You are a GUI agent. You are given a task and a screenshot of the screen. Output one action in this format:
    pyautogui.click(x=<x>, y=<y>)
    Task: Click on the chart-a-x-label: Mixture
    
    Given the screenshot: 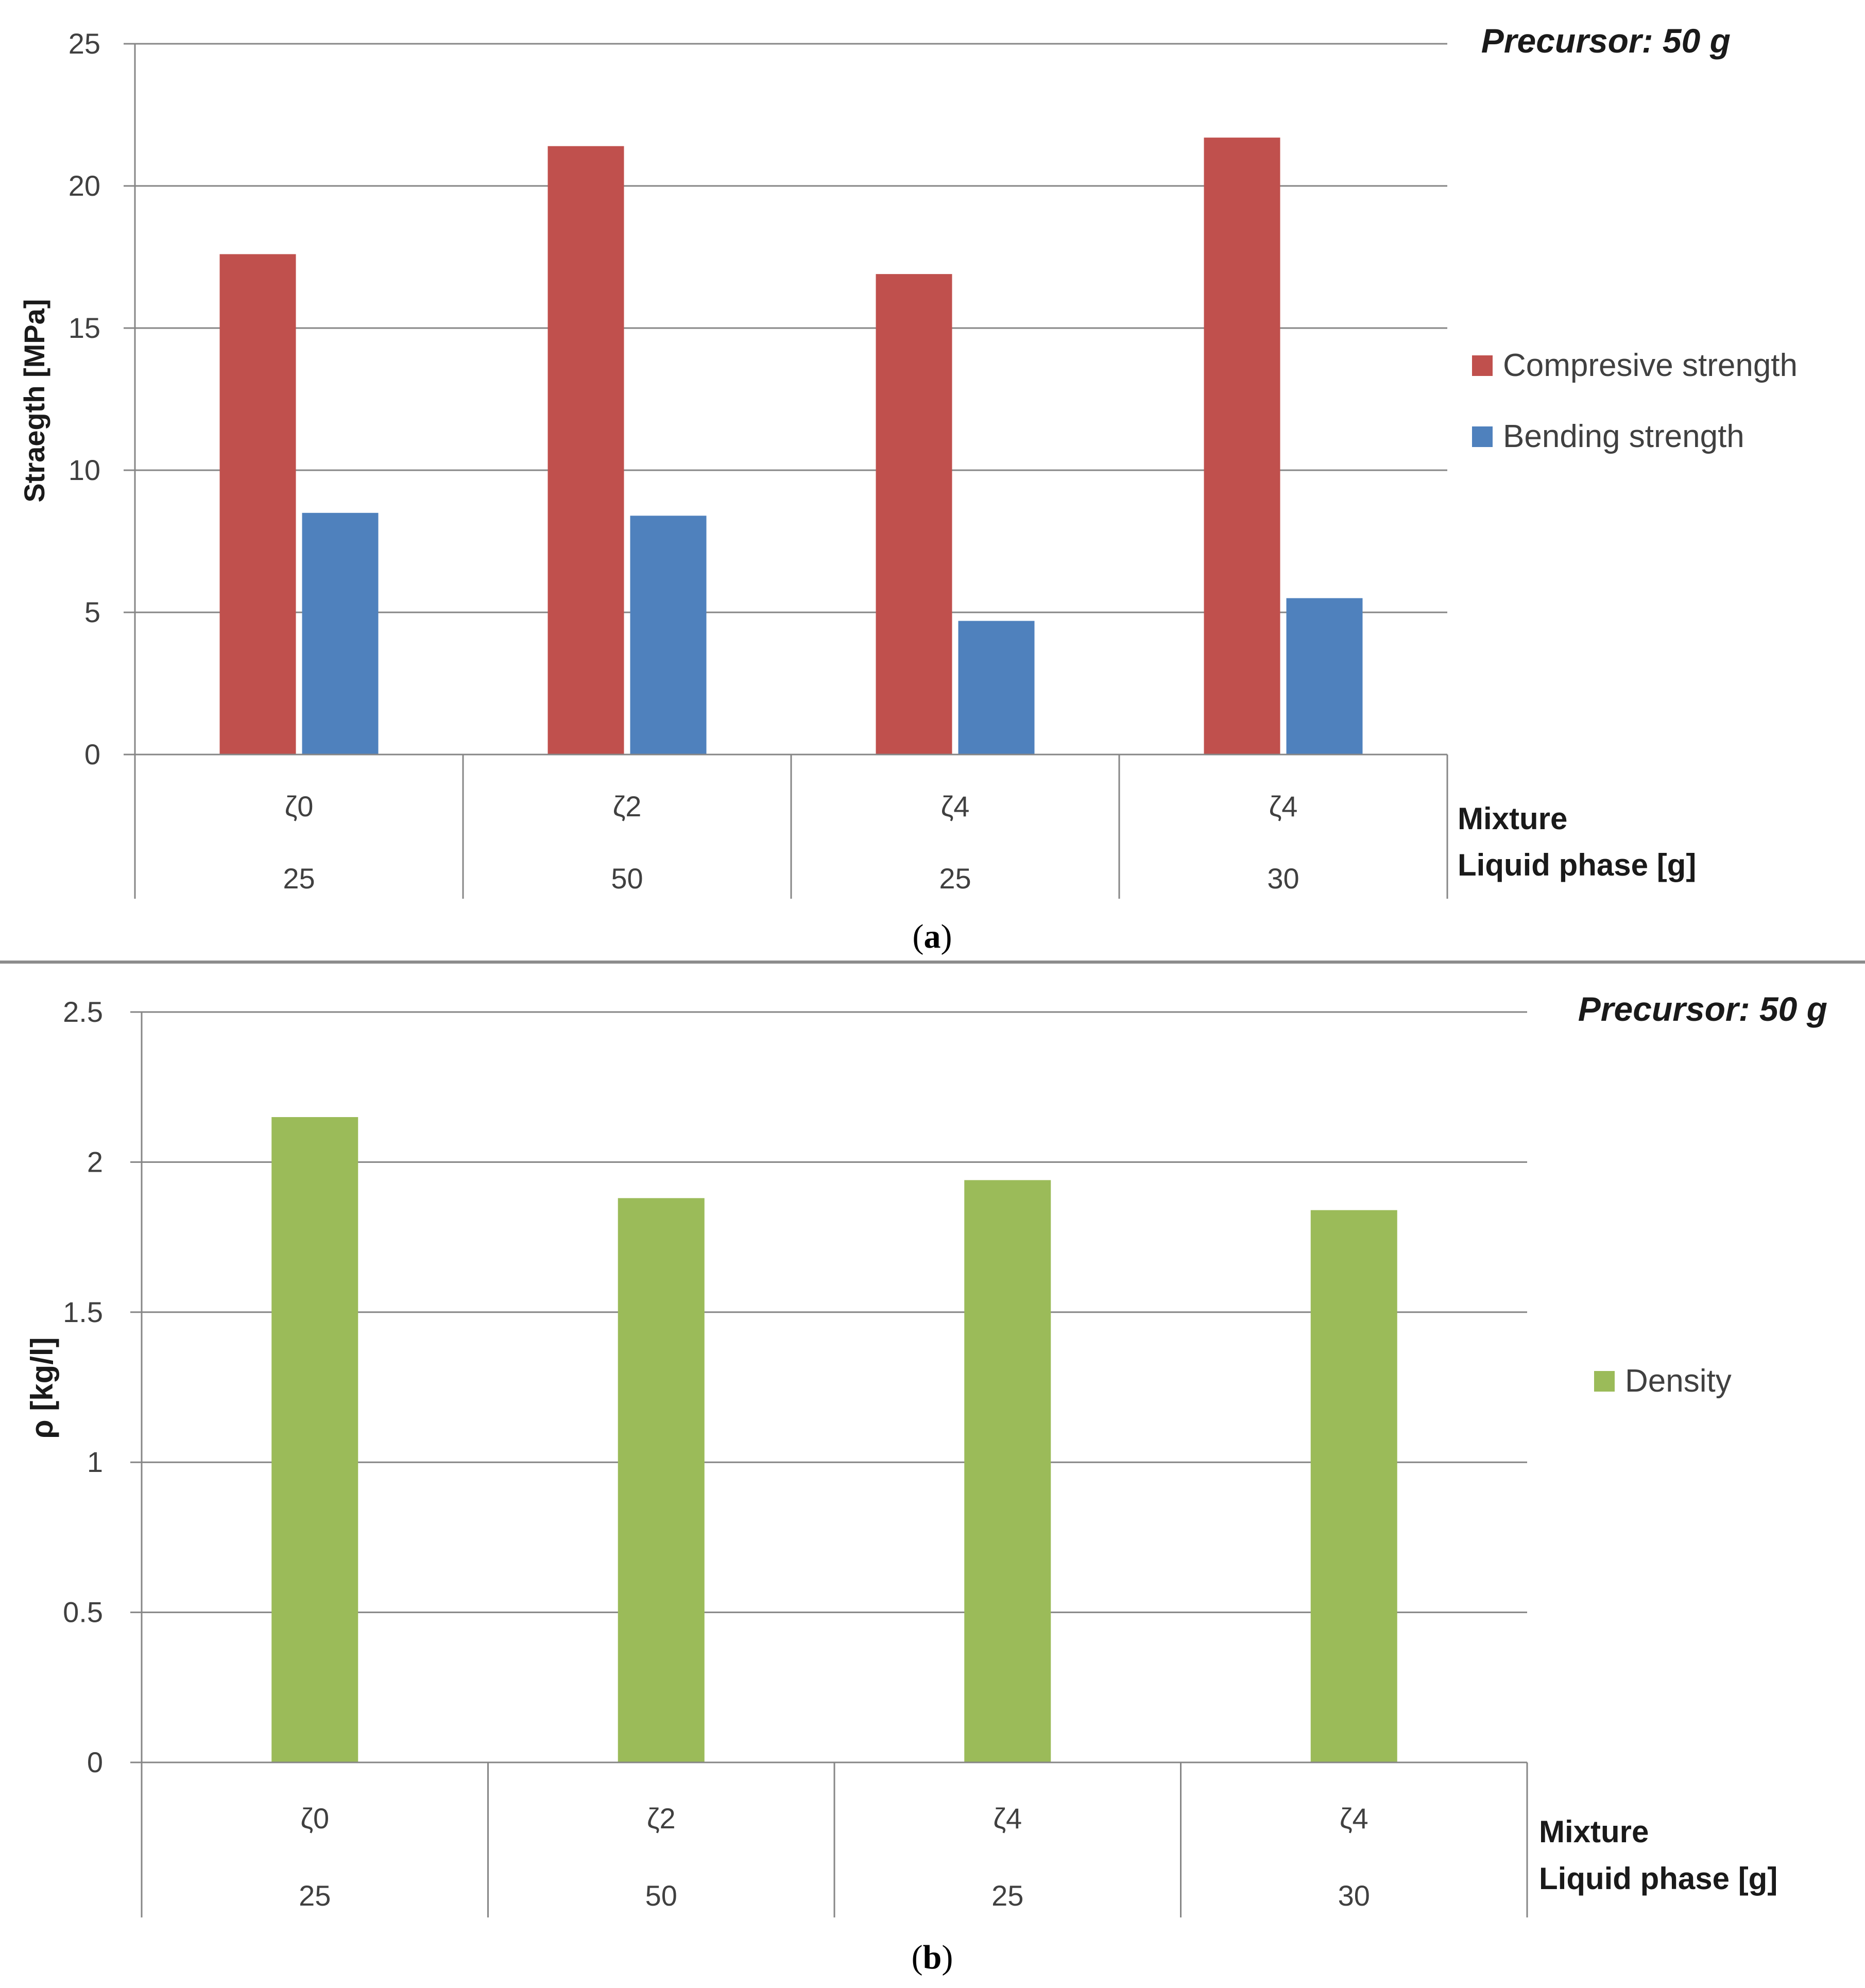 What is the action you would take?
    pyautogui.click(x=1513, y=818)
    